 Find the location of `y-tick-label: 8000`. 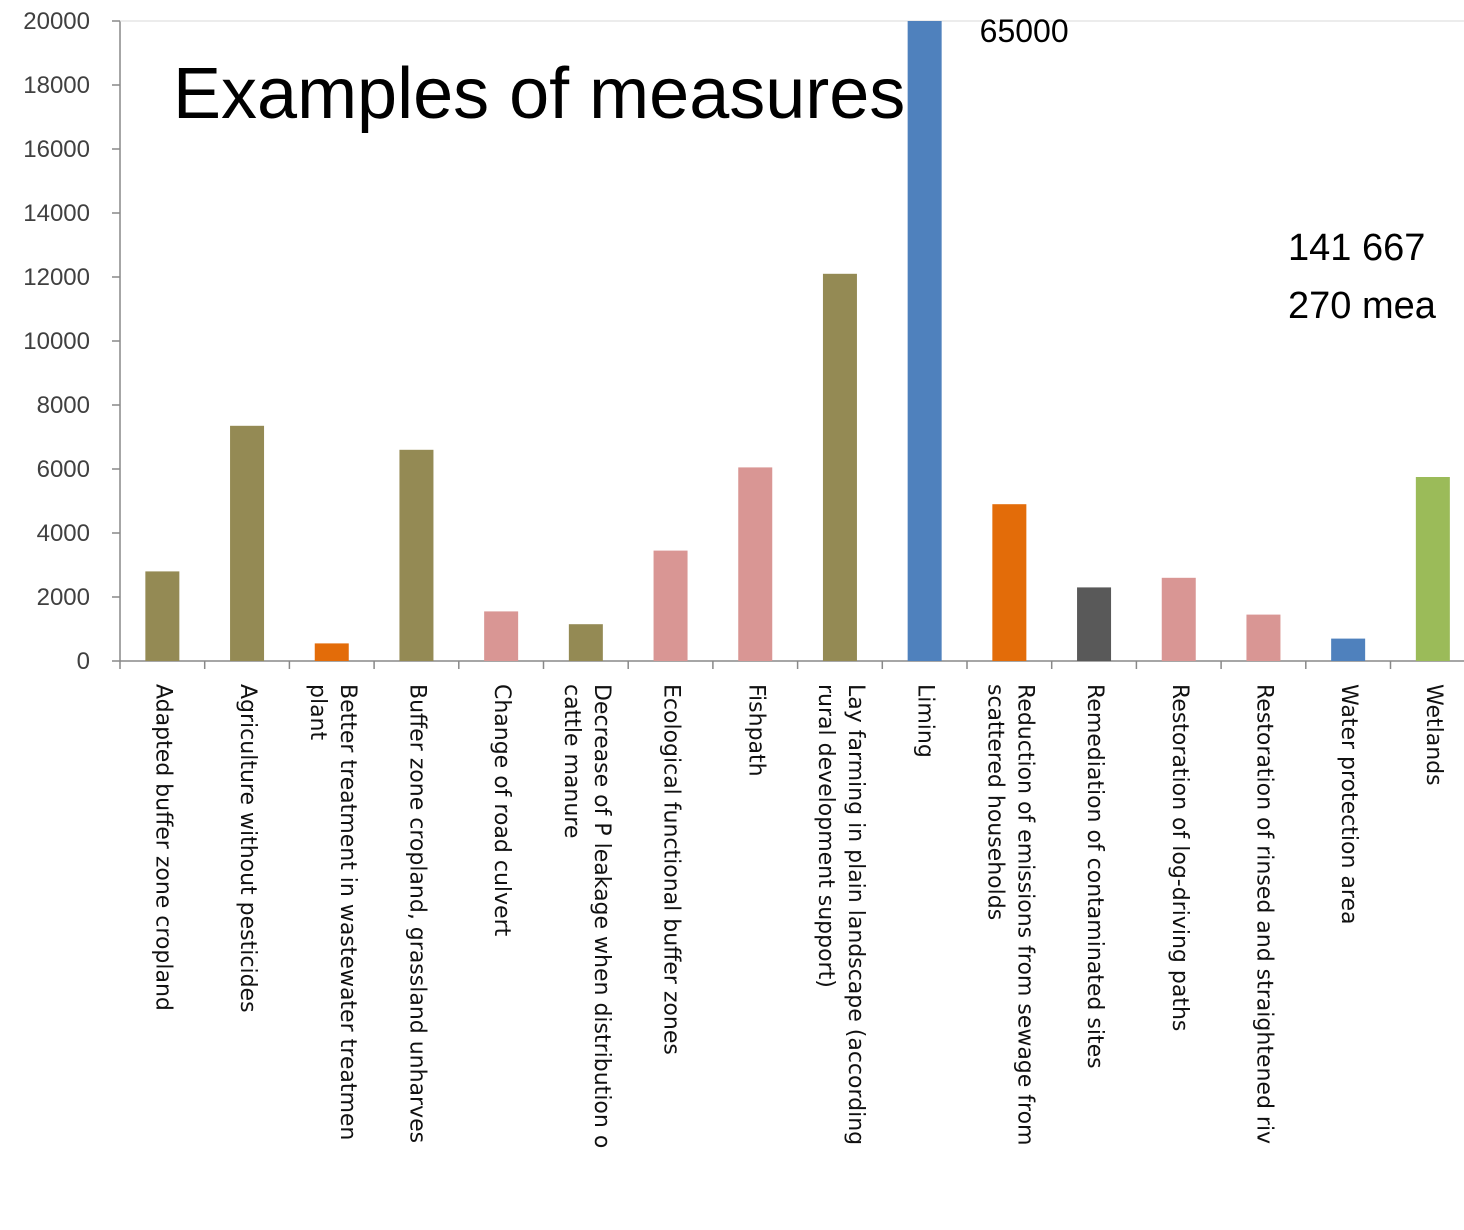

y-tick-label: 8000 is located at coordinates (63, 405).